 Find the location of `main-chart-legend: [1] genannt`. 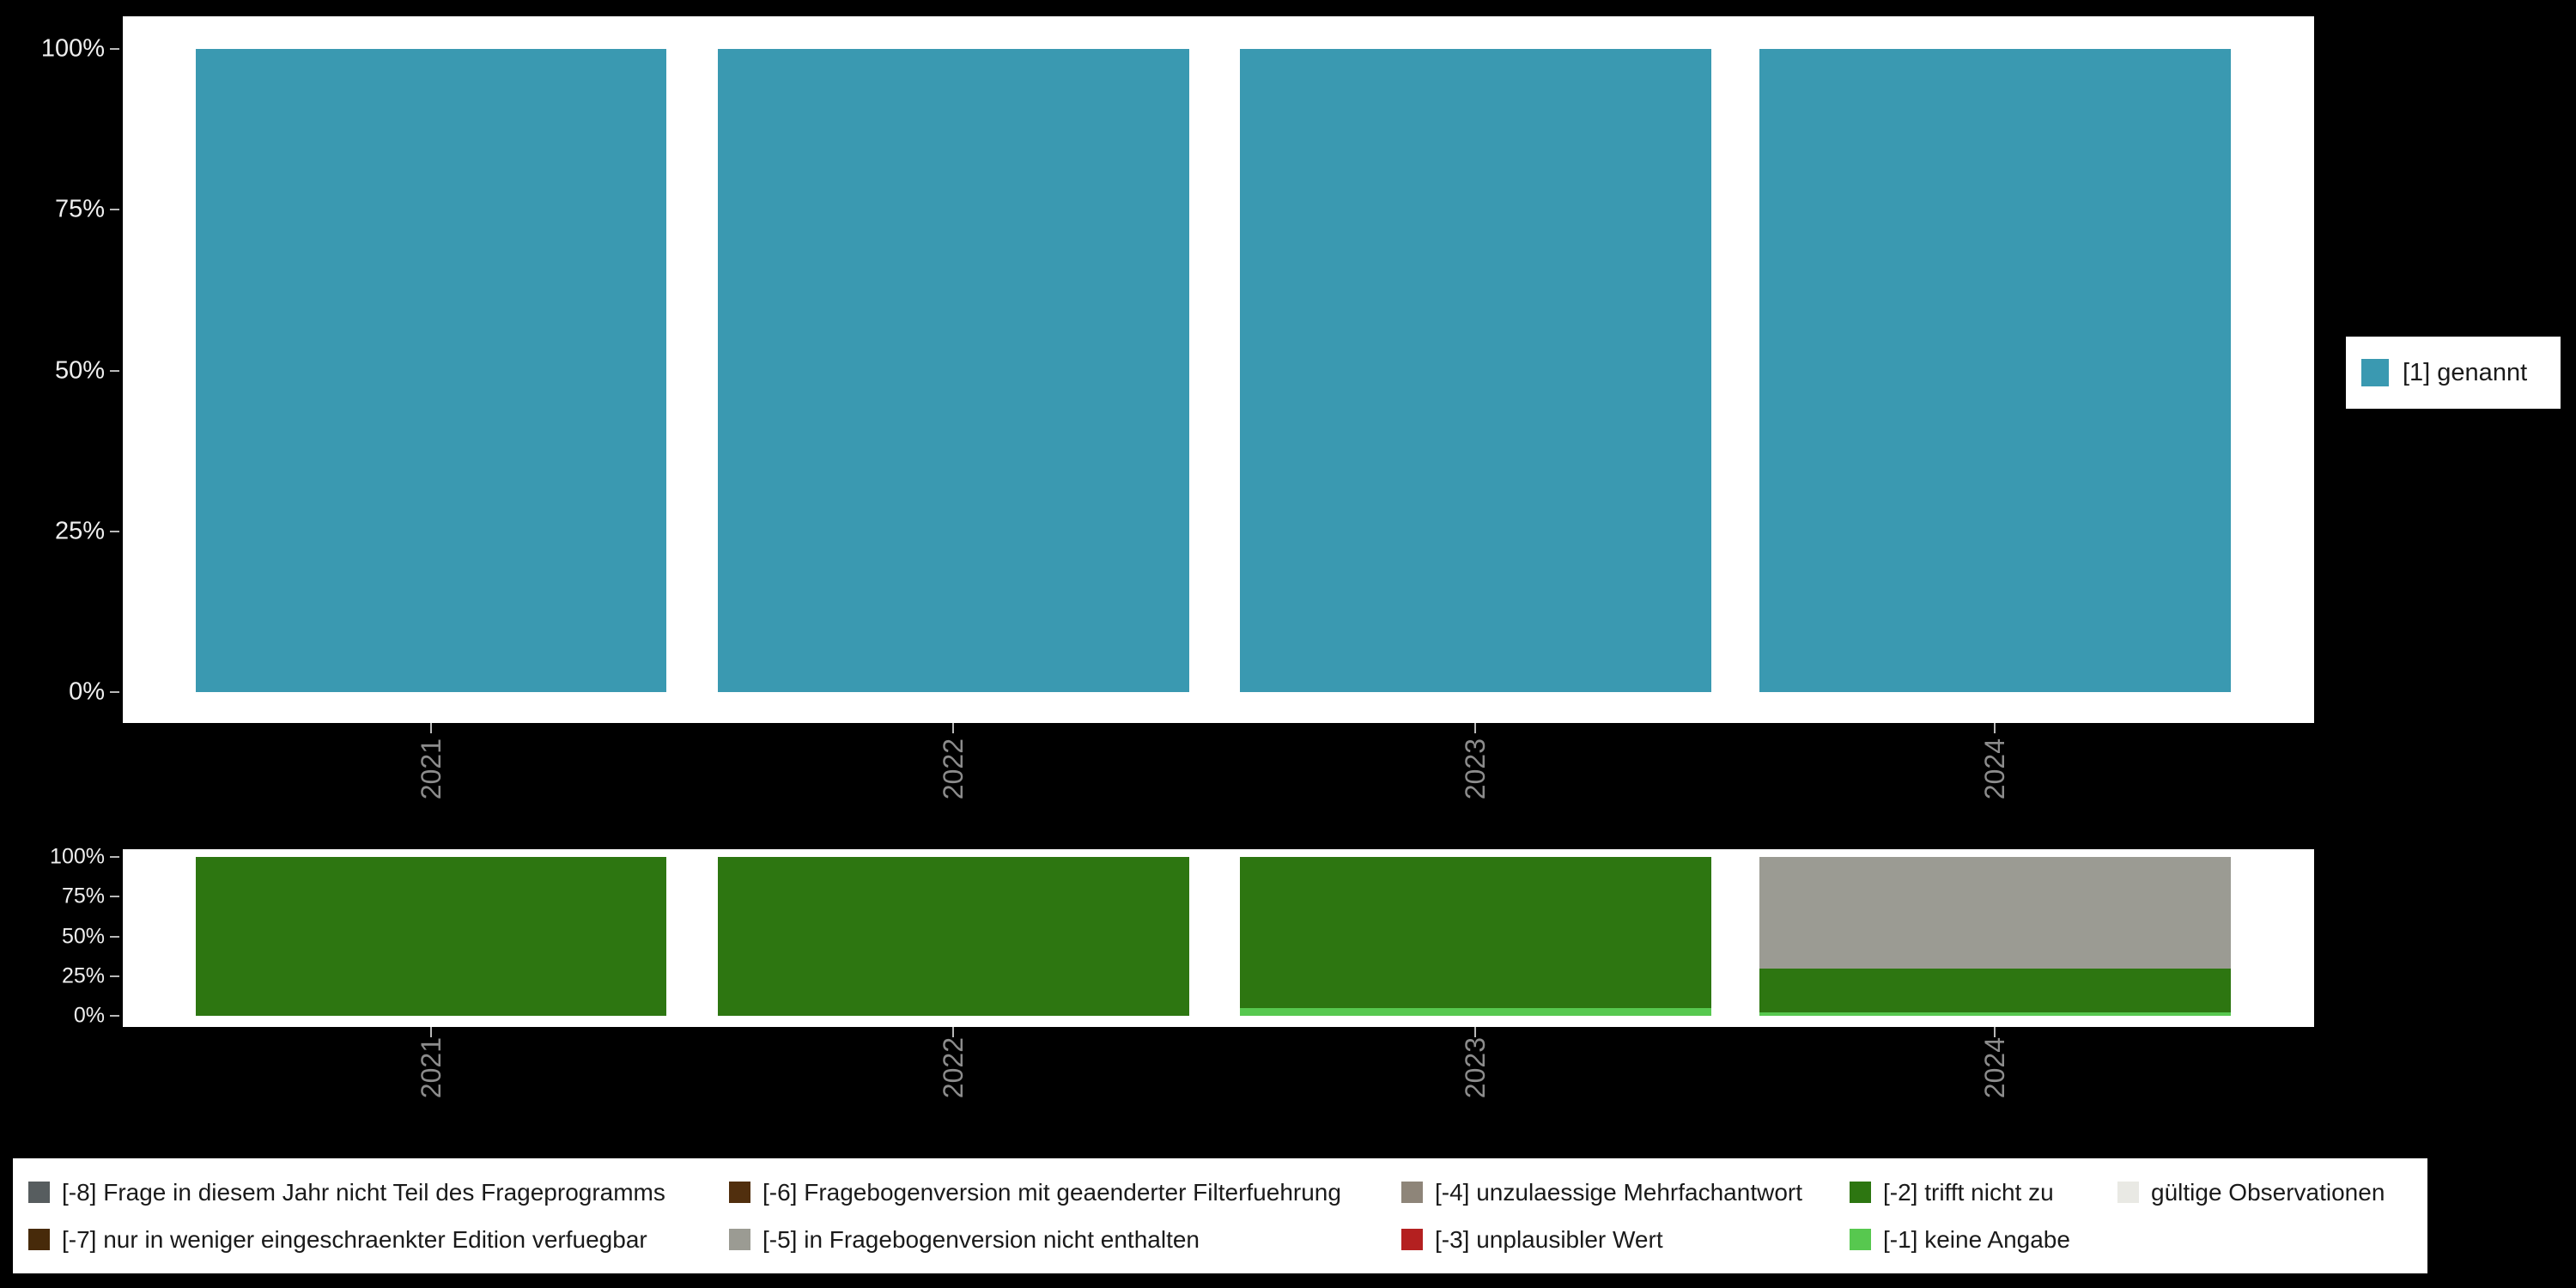

main-chart-legend: [1] genannt is located at coordinates (2453, 373).